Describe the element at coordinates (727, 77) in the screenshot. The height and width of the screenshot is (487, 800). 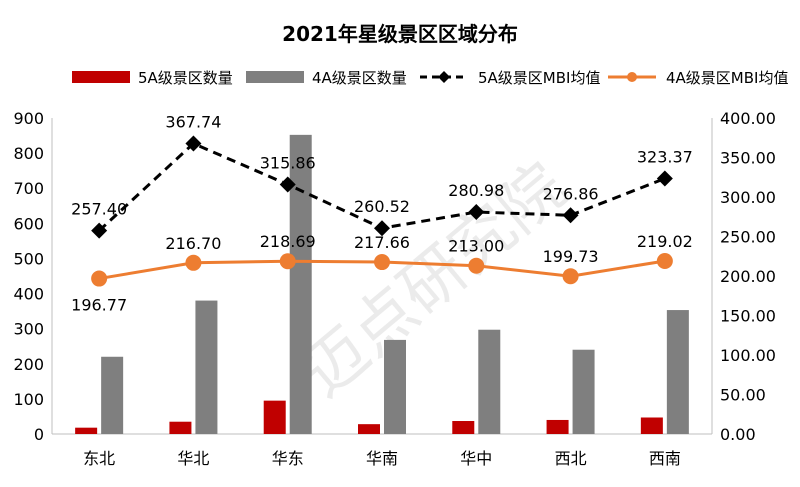
I see `legend-label-4a-mbi: 4A级景区MBI均值` at that location.